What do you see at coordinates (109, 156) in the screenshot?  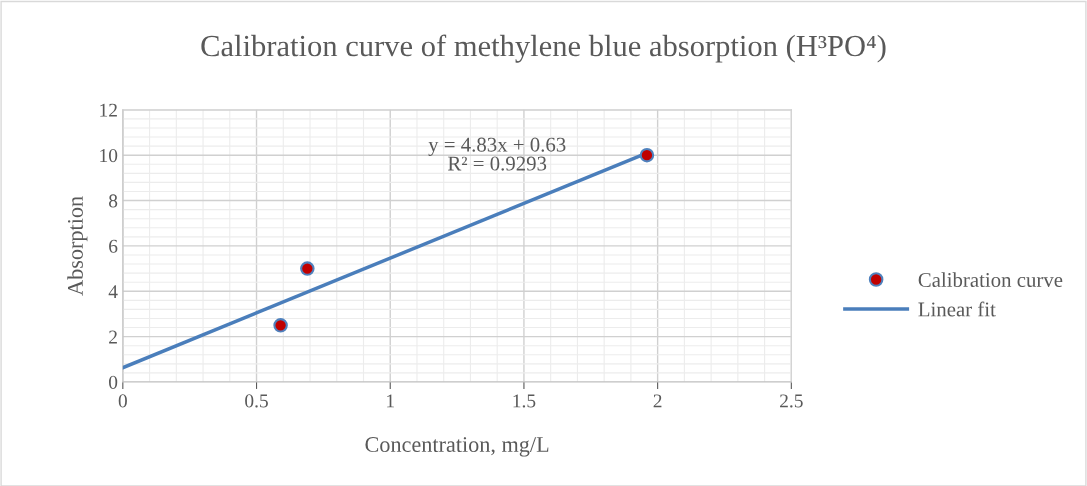 I see `y-tick-label: 10` at bounding box center [109, 156].